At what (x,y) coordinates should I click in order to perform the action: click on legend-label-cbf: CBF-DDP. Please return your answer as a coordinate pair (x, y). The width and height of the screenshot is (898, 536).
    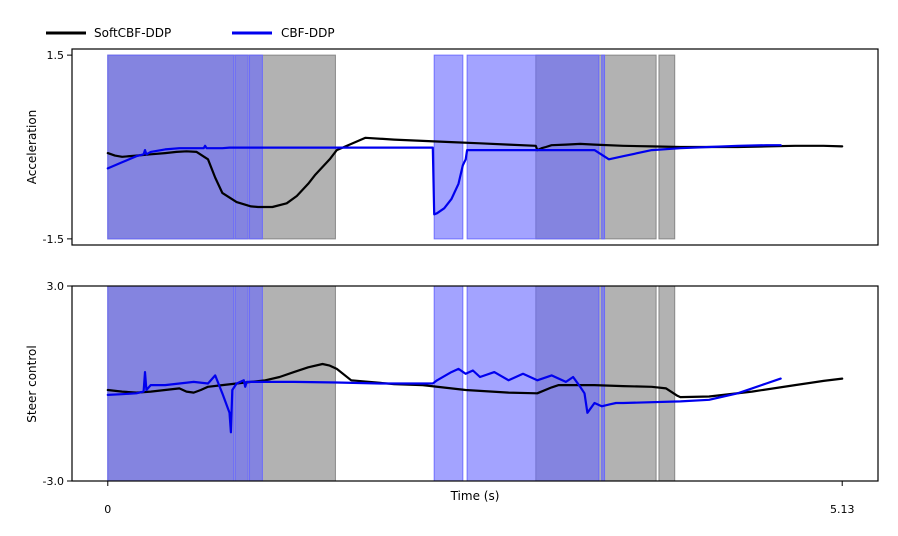
    Looking at the image, I should click on (308, 33).